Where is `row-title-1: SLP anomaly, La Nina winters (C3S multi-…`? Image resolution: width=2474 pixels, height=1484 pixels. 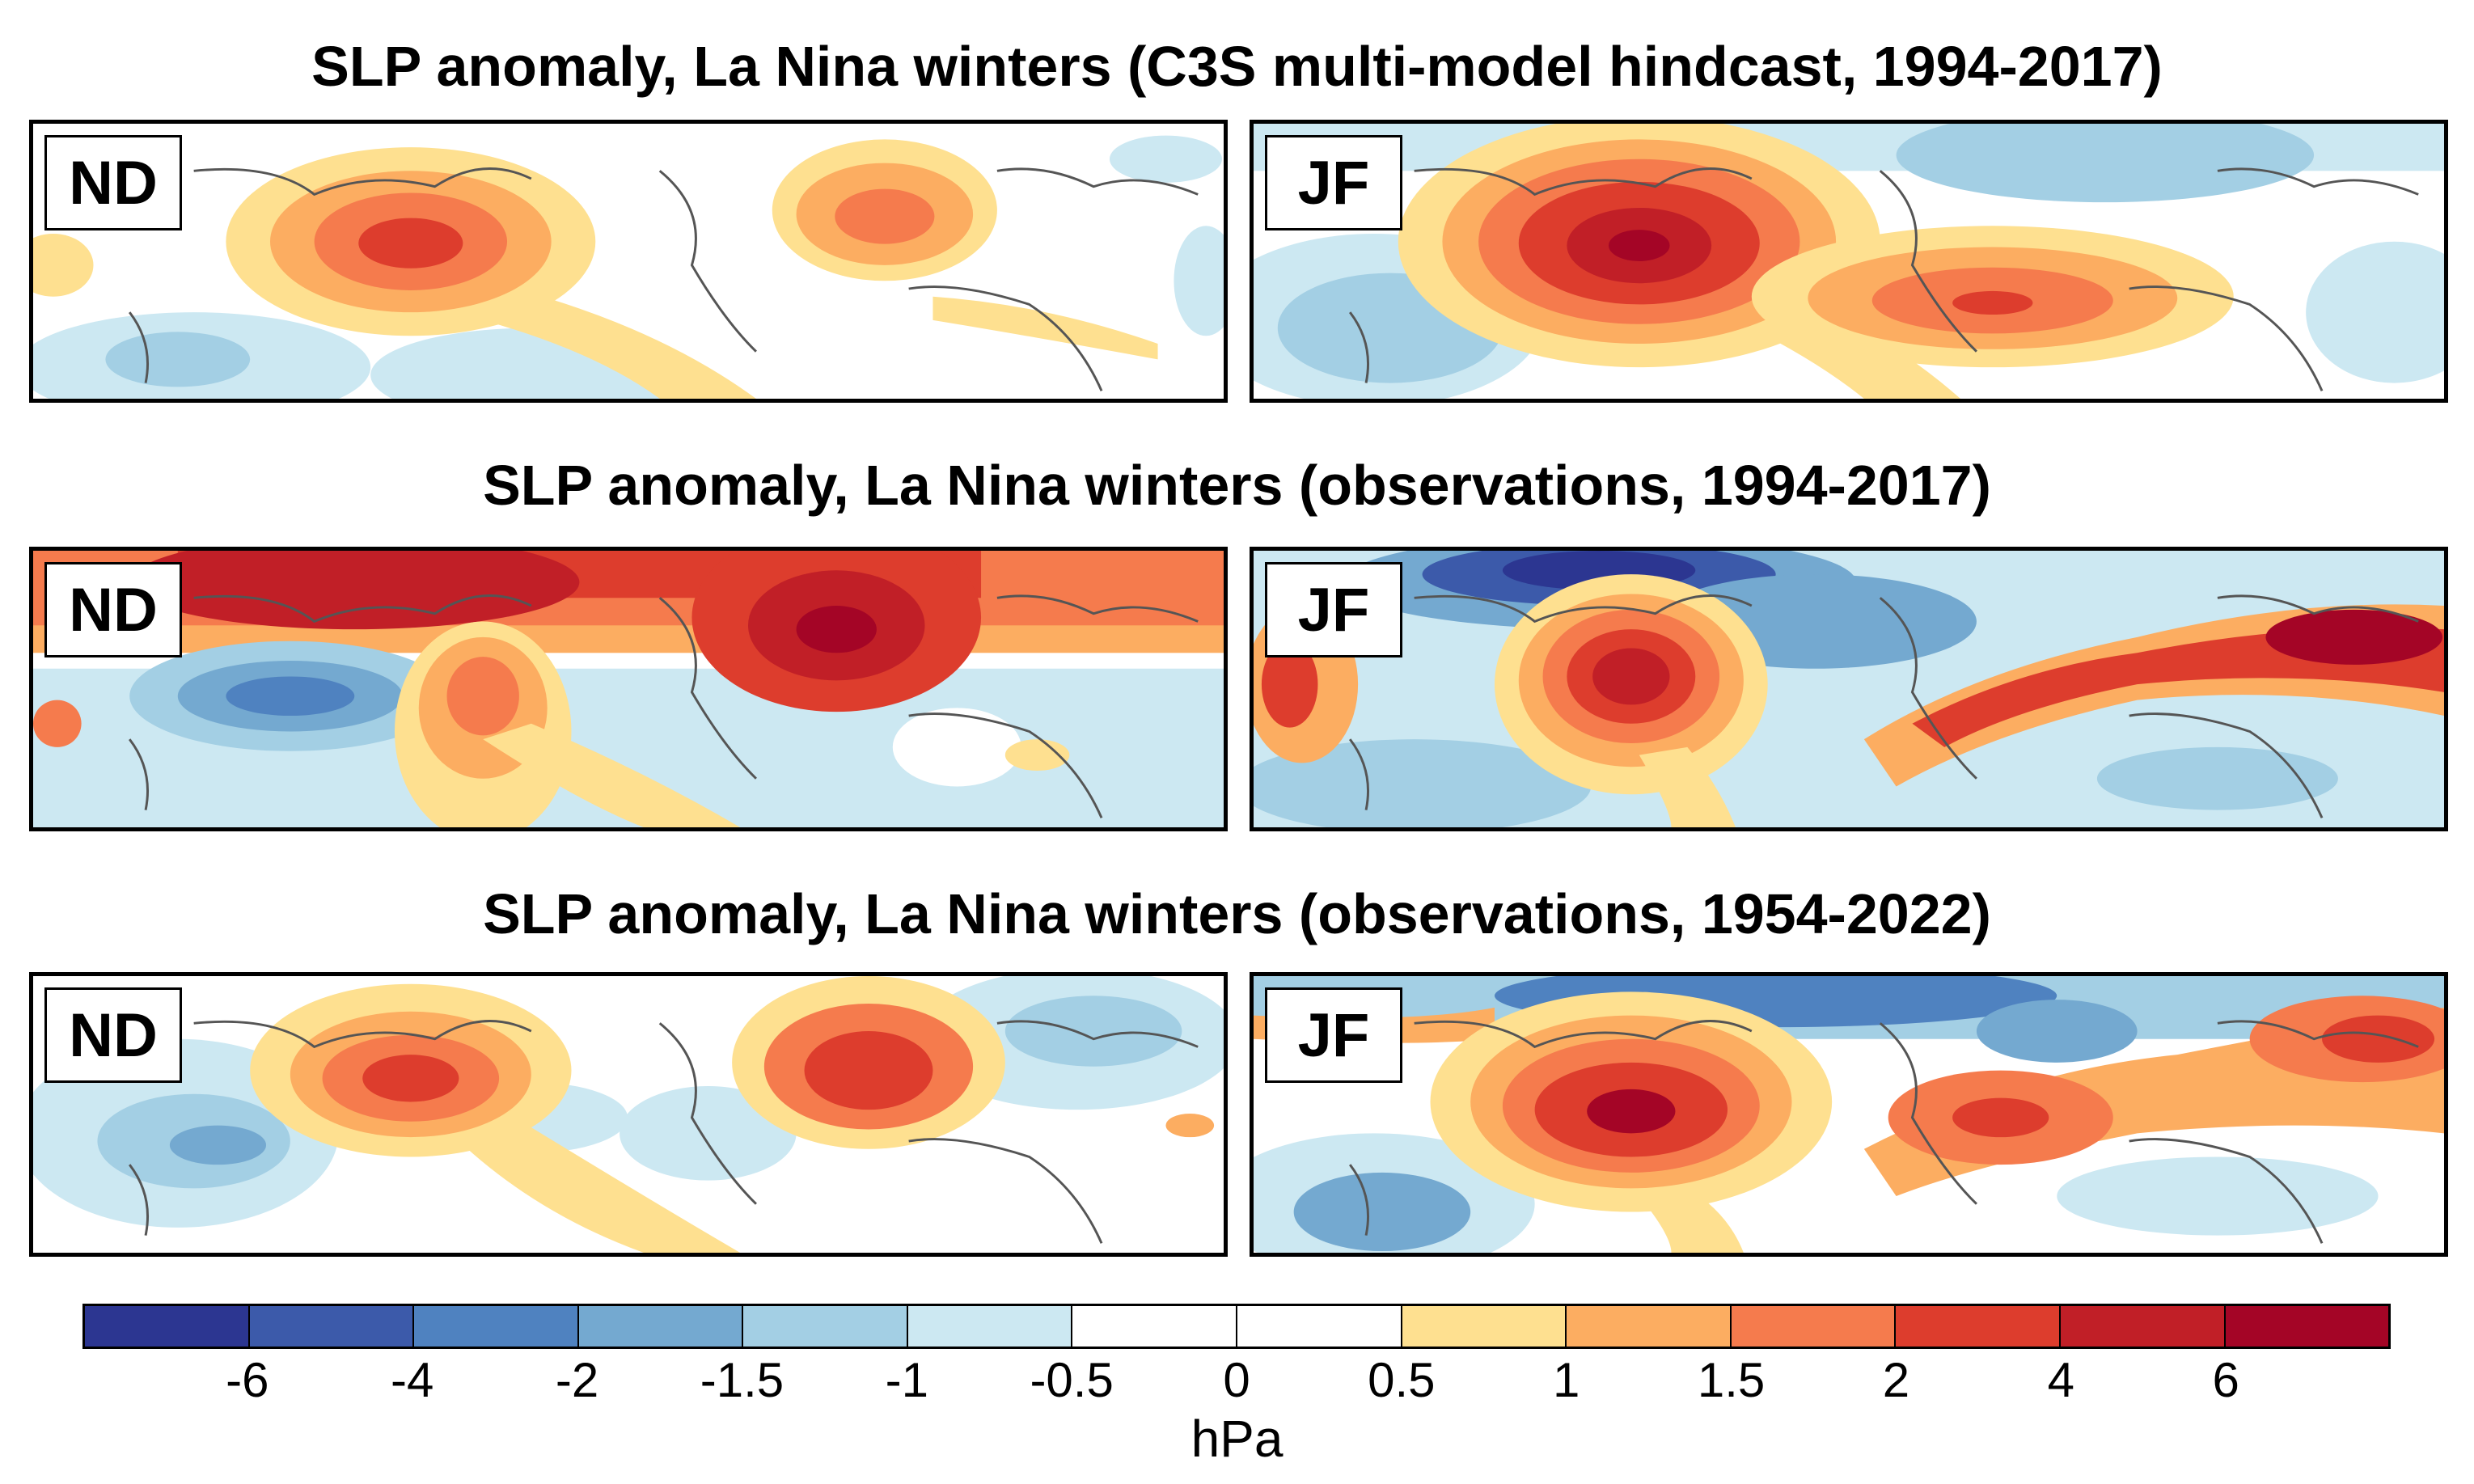 row-title-1: SLP anomaly, La Nina winters (C3S multi-… is located at coordinates (1237, 66).